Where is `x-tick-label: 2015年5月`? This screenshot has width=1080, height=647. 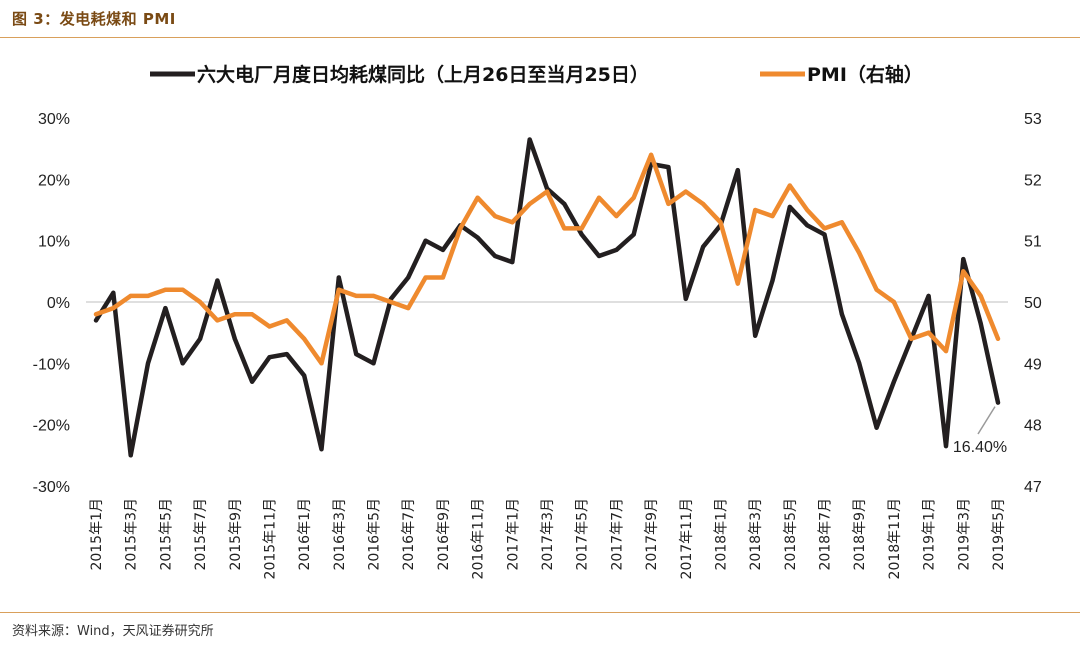
x-tick-label: 2015年5月 is located at coordinates (166, 534).